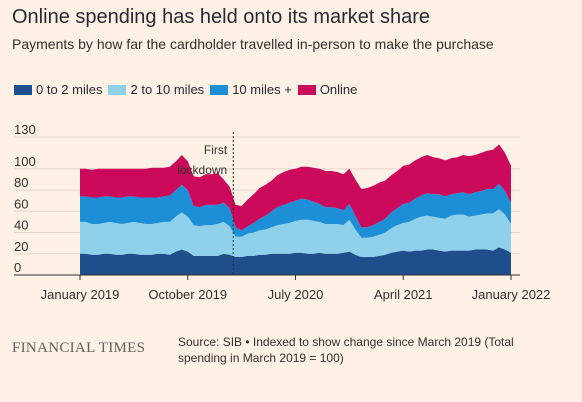 Image resolution: width=582 pixels, height=402 pixels. I want to click on y-tick-label: 40, so click(21, 225).